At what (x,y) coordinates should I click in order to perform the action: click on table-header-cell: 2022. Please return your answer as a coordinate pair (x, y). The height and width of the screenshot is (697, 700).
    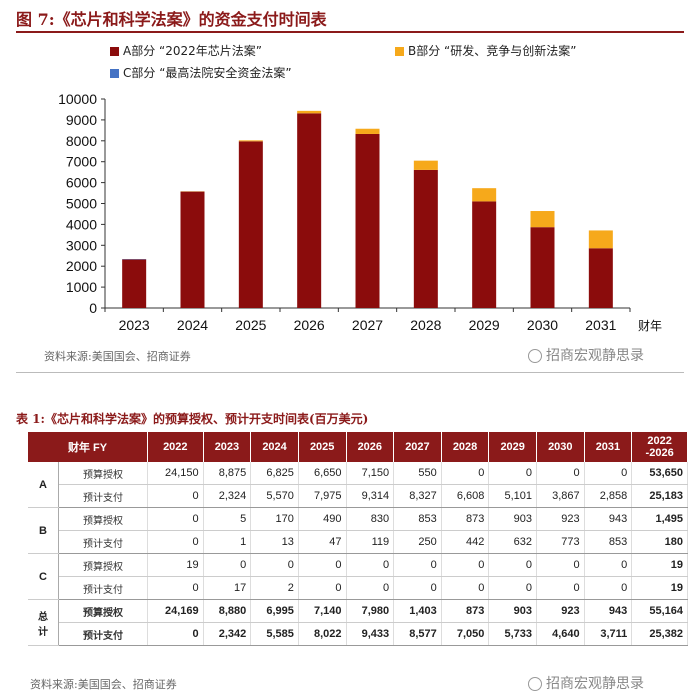
    Looking at the image, I should click on (175, 447).